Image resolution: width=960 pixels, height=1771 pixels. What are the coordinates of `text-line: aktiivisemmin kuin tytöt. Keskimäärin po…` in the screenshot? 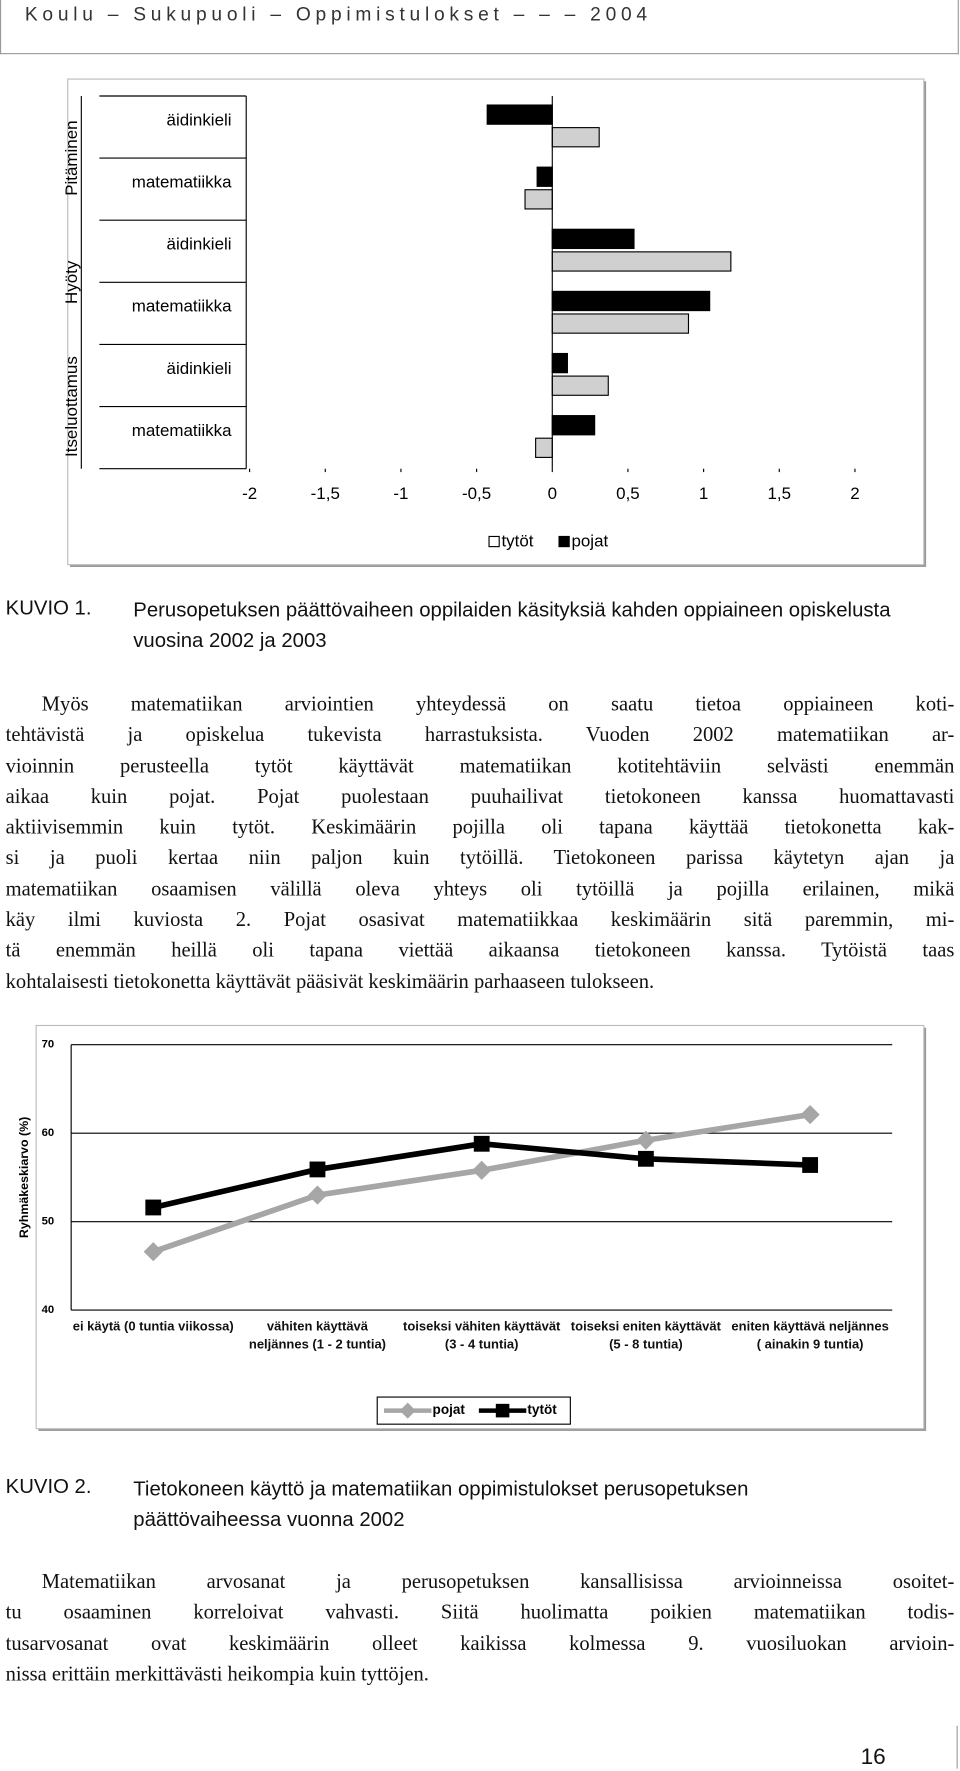 It's located at (480, 827).